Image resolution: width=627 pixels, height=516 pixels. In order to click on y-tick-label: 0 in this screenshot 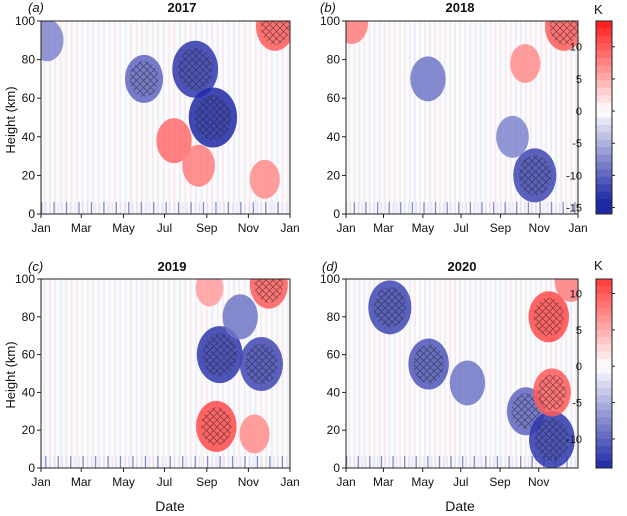, I will do `click(336, 214)`.